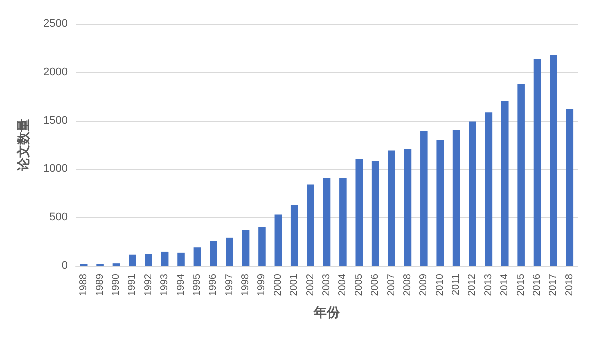 This screenshot has height=338, width=600. Describe the element at coordinates (376, 285) in the screenshot. I see `x-tick-label: 2006` at that location.